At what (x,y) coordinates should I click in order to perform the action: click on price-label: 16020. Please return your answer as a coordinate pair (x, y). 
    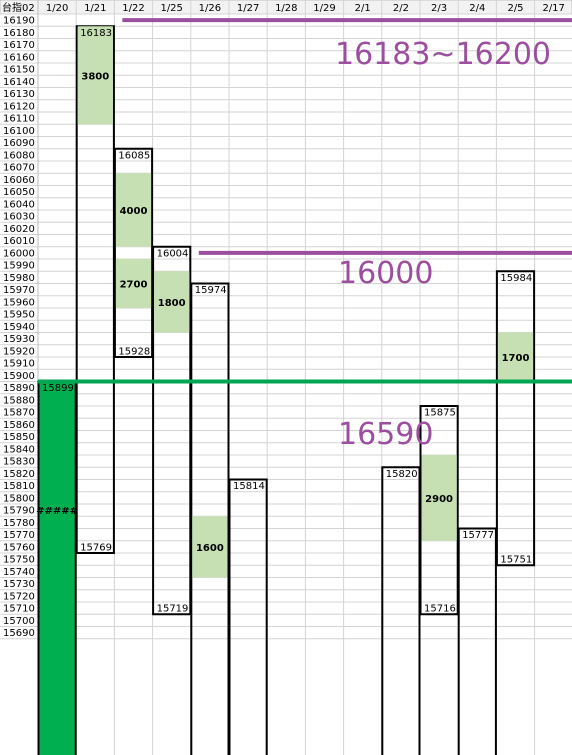
    Looking at the image, I should click on (19, 229).